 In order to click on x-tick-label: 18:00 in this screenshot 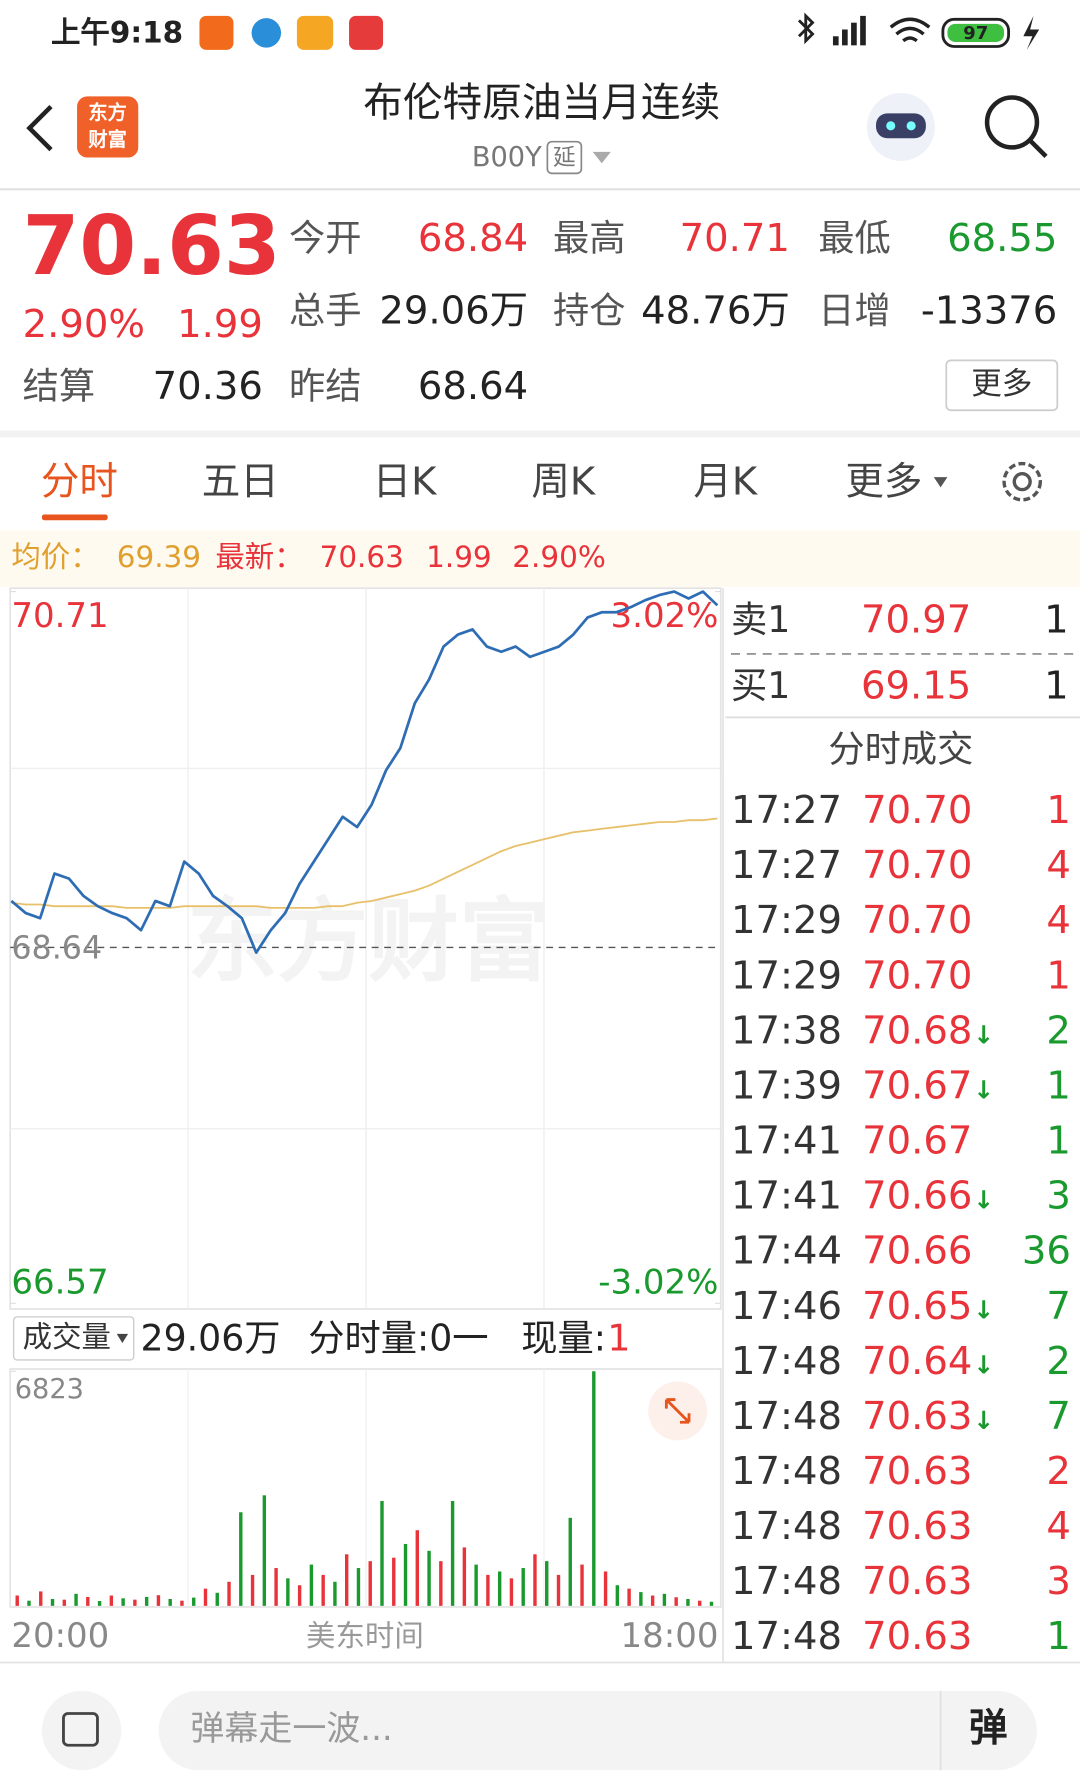, I will do `click(670, 1636)`.